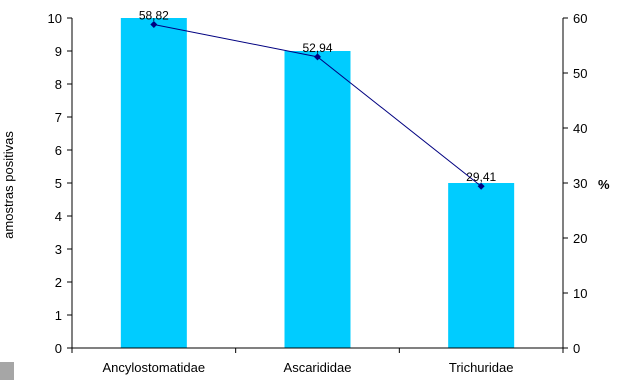 Image resolution: width=630 pixels, height=380 pixels. Describe the element at coordinates (58, 117) in the screenshot. I see `y-left-tick-label: 7` at that location.